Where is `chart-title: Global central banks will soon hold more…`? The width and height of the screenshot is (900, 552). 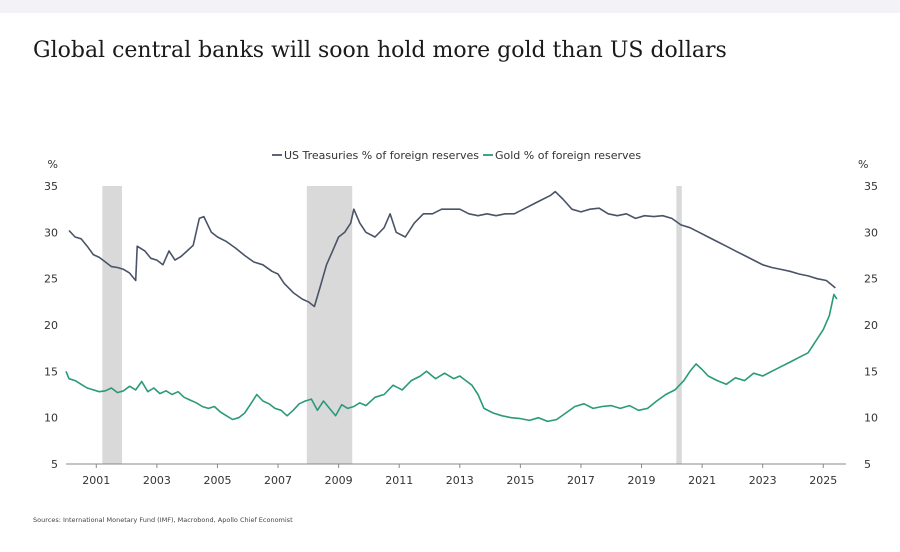
chart-title: Global central banks will soon hold more… is located at coordinates (380, 50).